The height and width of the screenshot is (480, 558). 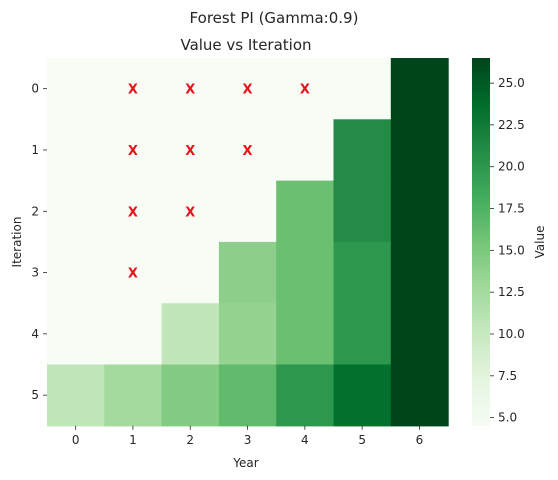 I want to click on x-tick-label: 0, so click(x=76, y=440).